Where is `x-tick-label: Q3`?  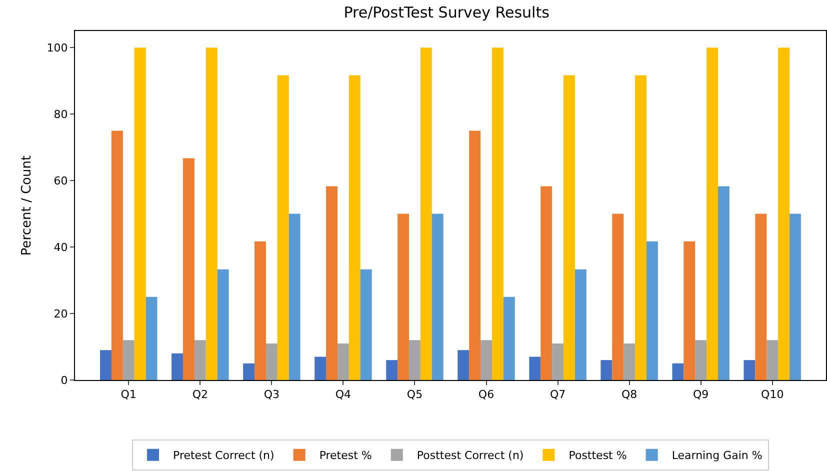
x-tick-label: Q3 is located at coordinates (272, 395).